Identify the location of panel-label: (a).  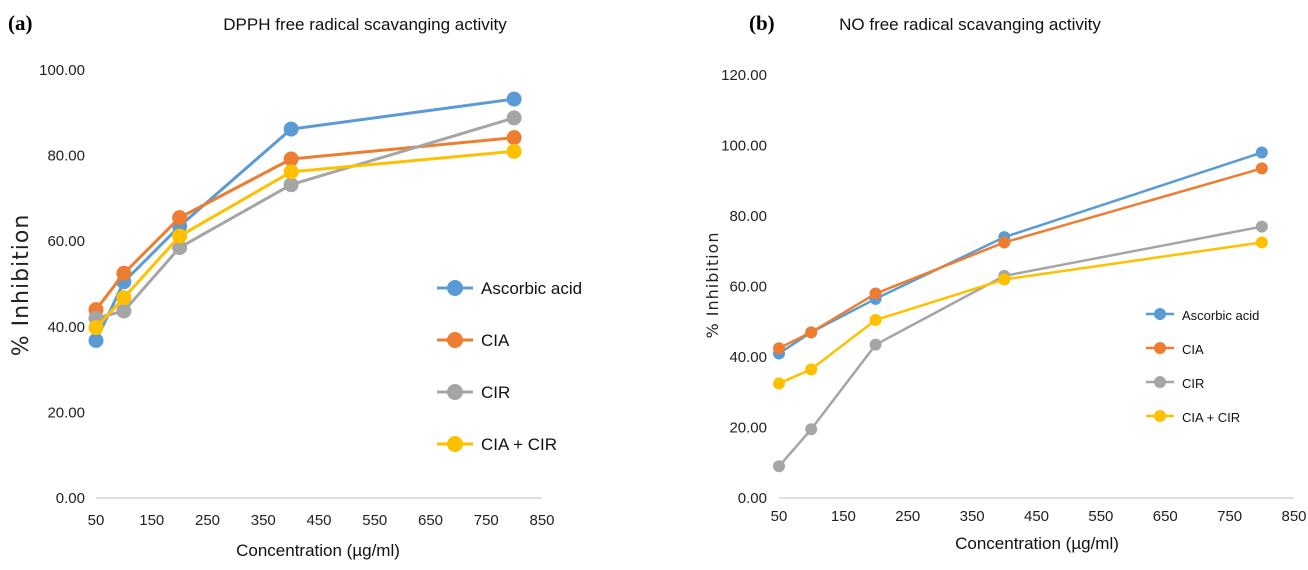
(20, 23).